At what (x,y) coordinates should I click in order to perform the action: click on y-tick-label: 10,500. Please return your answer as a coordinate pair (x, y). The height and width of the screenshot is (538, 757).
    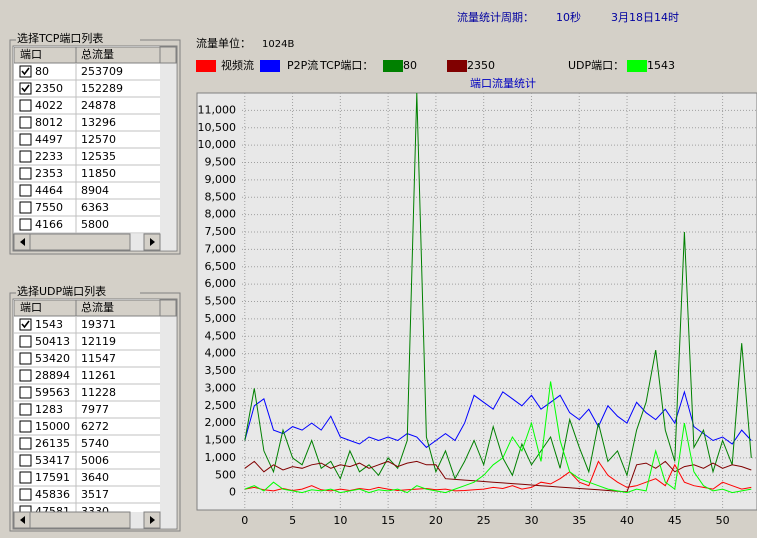
    Looking at the image, I should click on (217, 127).